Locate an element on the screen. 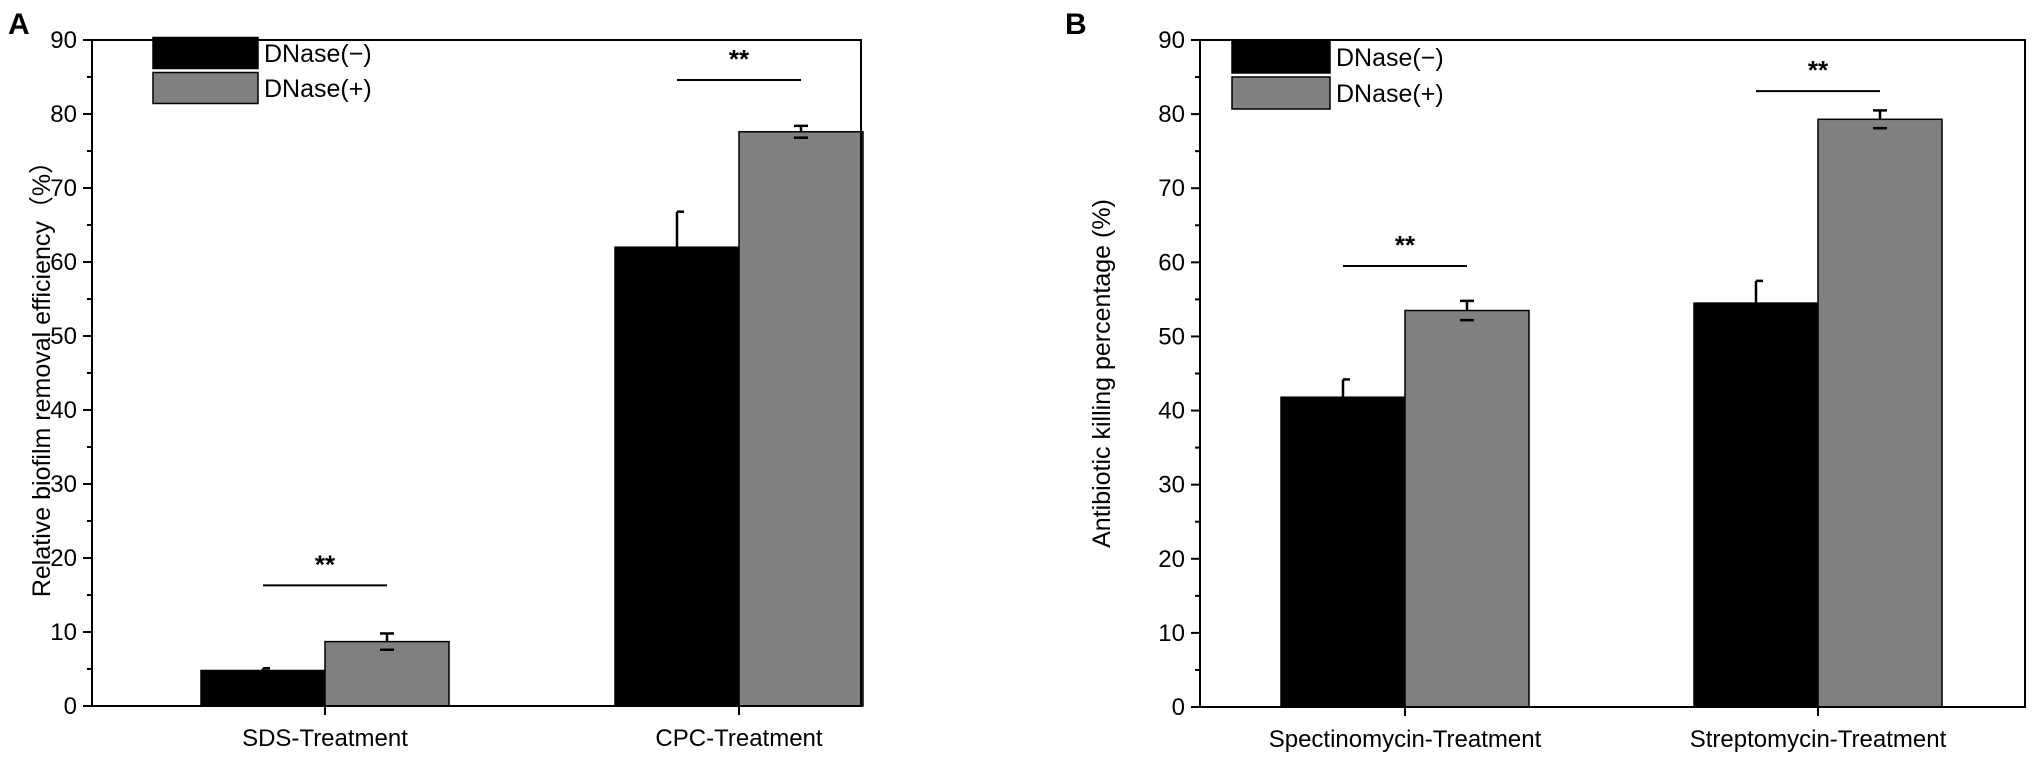 The image size is (2033, 762). panel-label: B is located at coordinates (1076, 24).